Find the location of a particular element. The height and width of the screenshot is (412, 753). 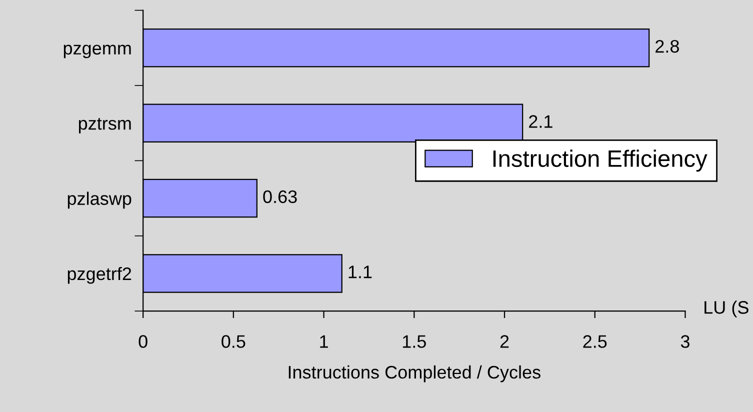

x-axis-title: Instructions Completed / Cycles is located at coordinates (414, 373).